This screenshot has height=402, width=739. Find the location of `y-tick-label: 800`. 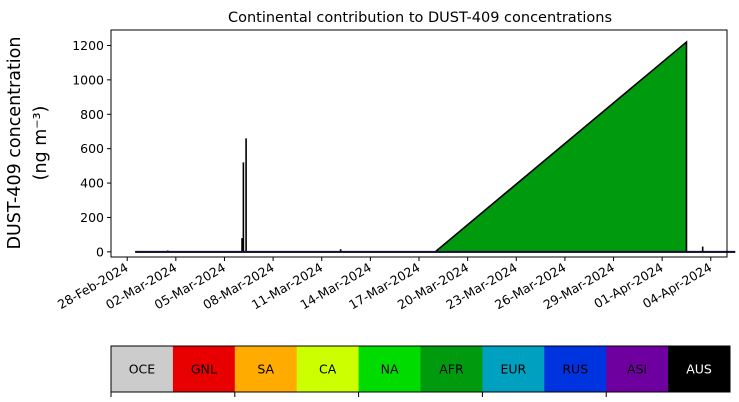

y-tick-label: 800 is located at coordinates (92, 114).